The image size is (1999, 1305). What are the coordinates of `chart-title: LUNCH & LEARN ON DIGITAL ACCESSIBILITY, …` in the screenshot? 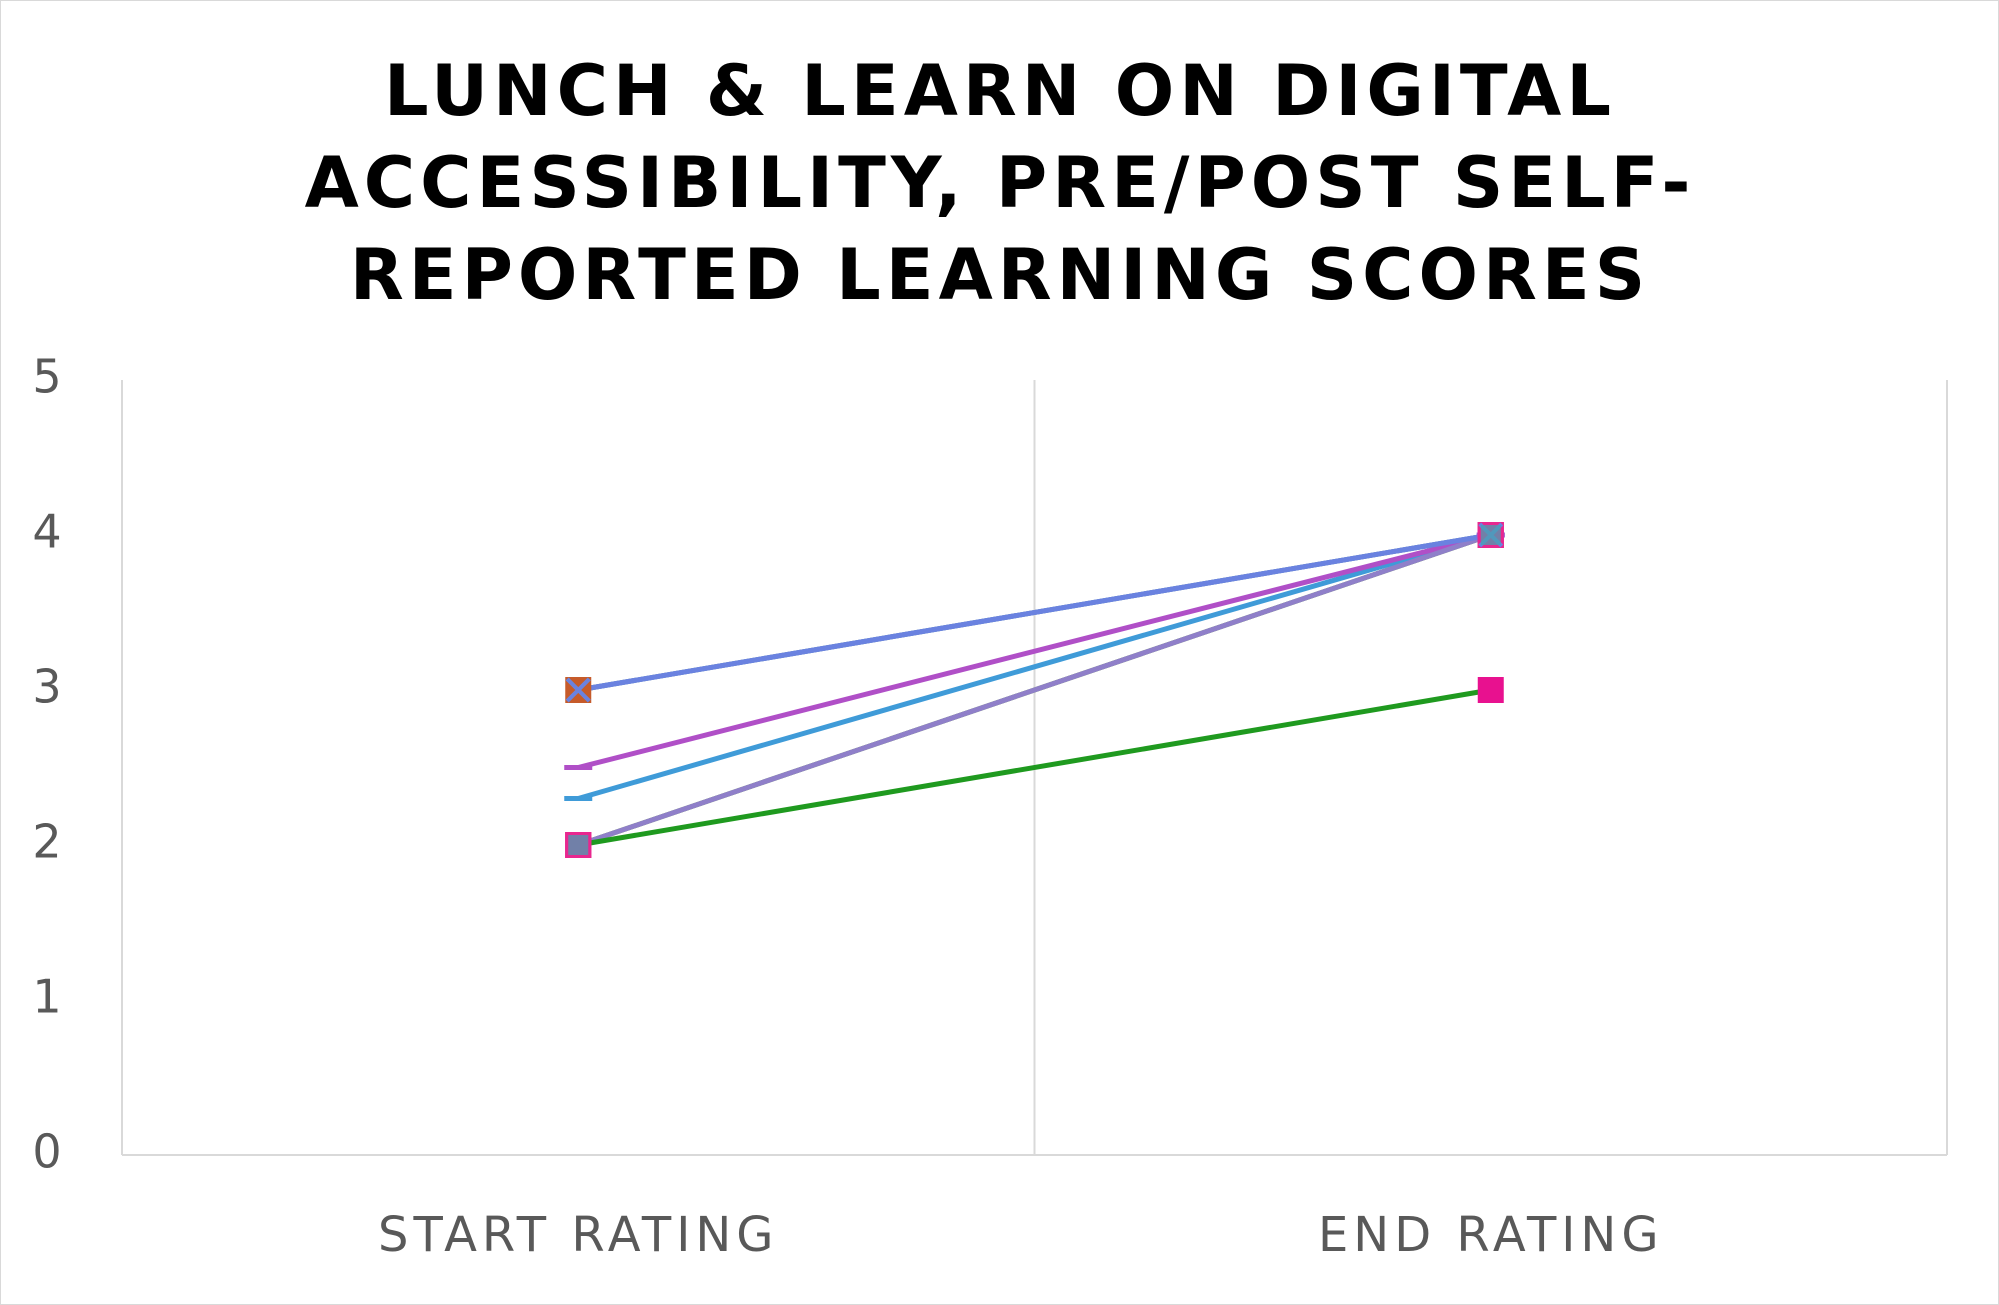 It's located at (1000, 183).